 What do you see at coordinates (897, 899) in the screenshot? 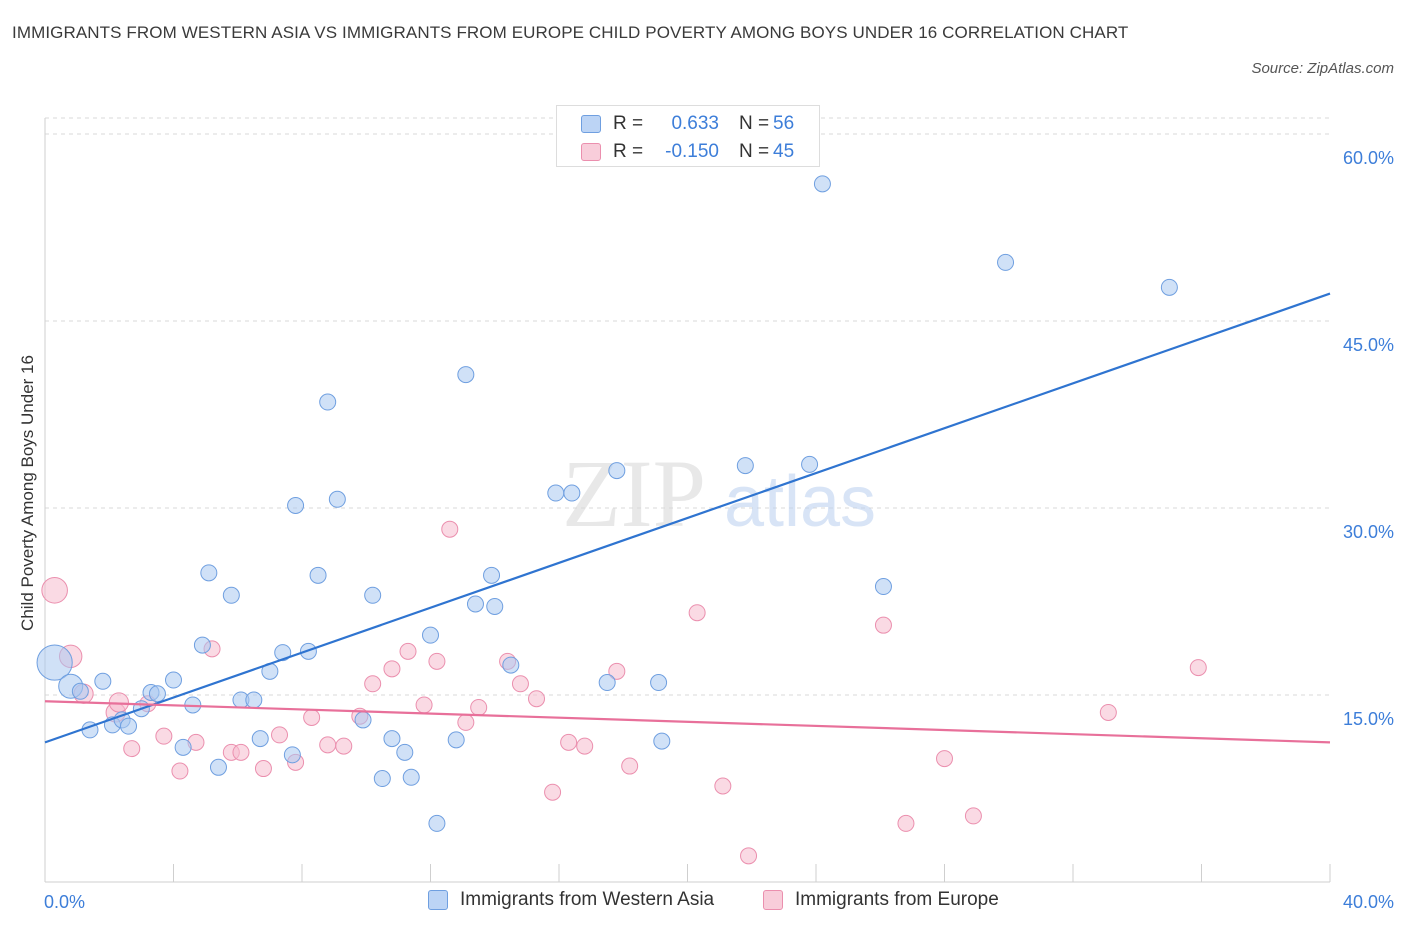
I see `legend-label: Immigrants from Europe` at bounding box center [897, 899].